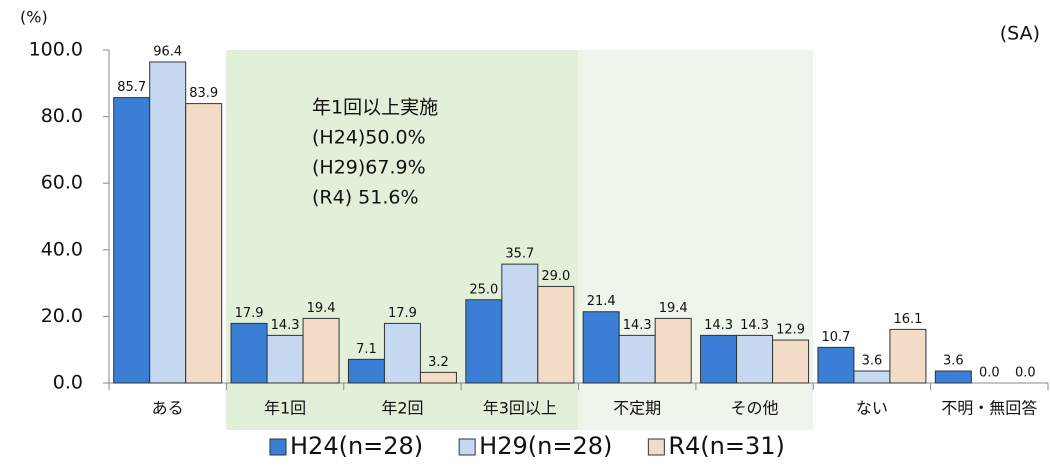  What do you see at coordinates (203, 93) in the screenshot?
I see `value-label: 83.9` at bounding box center [203, 93].